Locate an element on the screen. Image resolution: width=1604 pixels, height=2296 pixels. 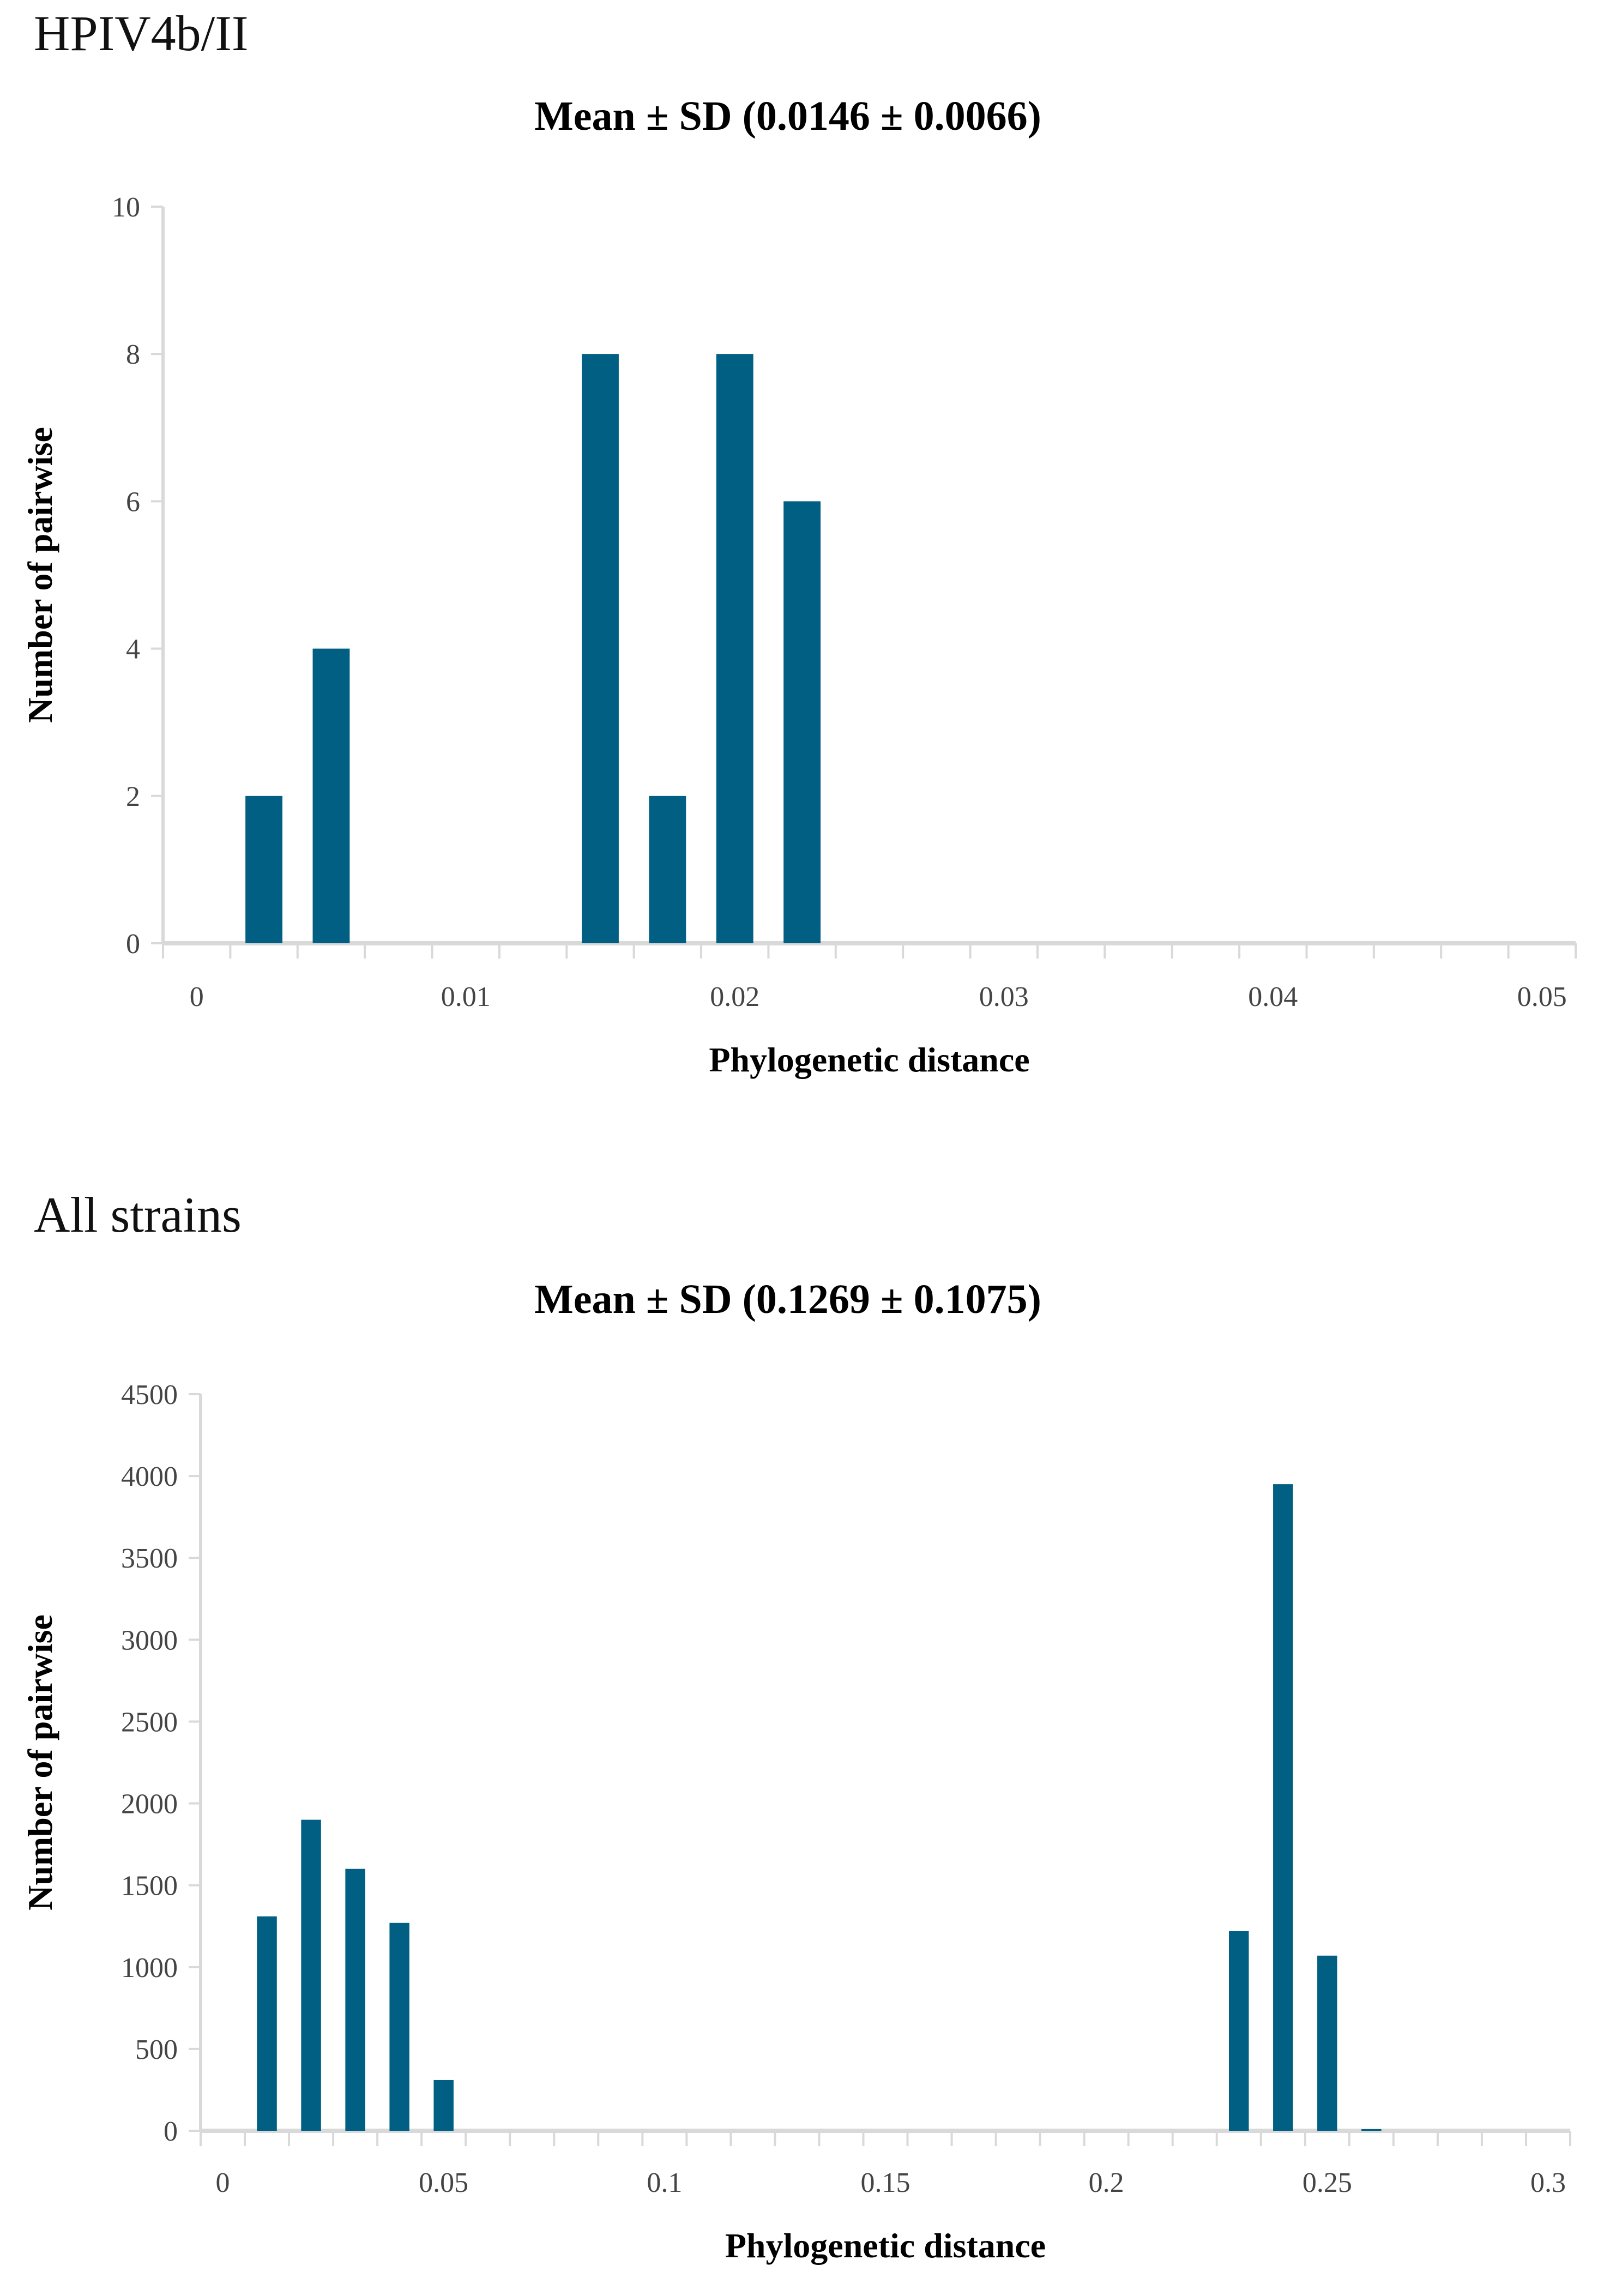
y-tick-label: 6 is located at coordinates (133, 501).